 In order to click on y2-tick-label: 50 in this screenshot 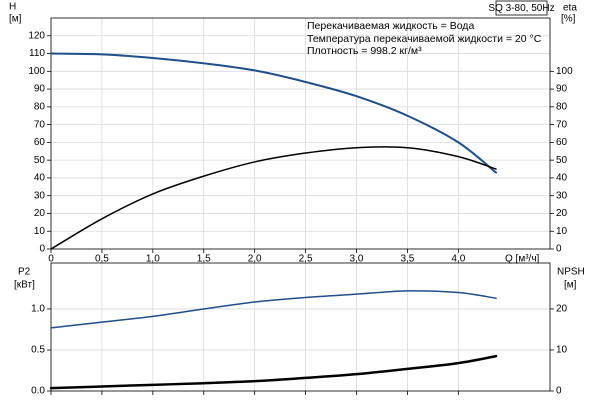, I will do `click(562, 160)`.